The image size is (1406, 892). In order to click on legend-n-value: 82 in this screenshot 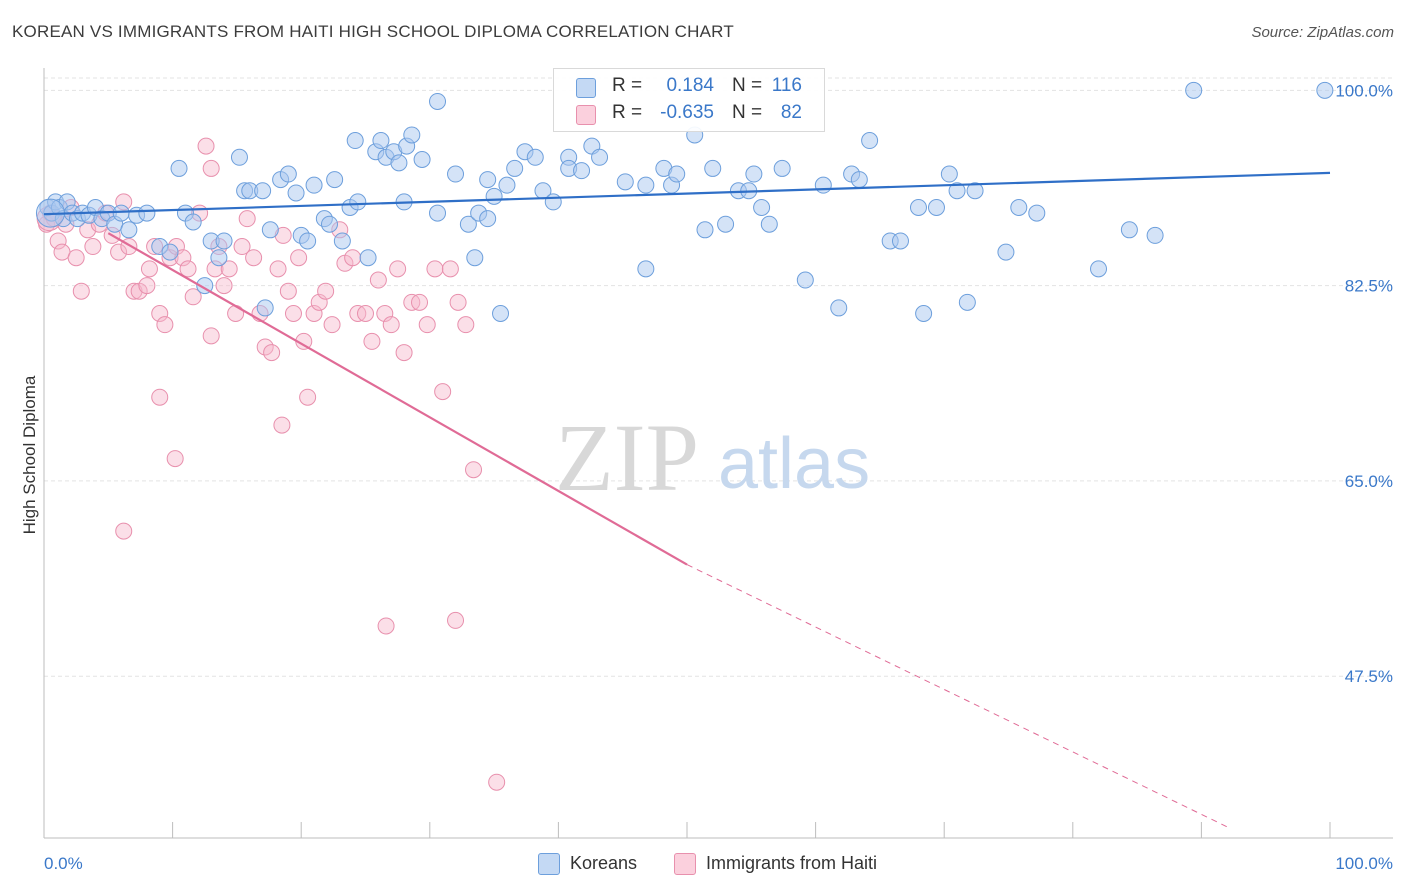, I will do `click(791, 112)`.